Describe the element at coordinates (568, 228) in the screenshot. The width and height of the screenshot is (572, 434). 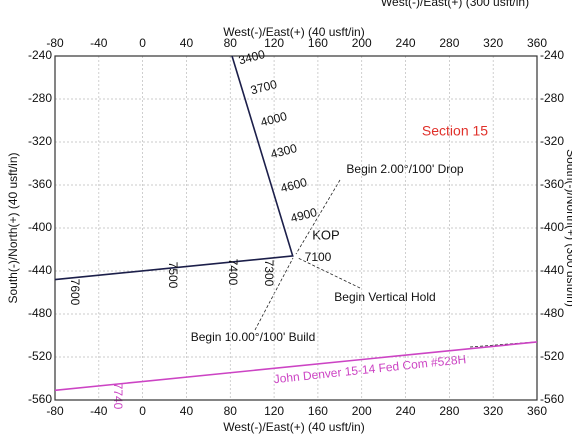
I see `outer-y-label: South(-)/North(+) (300 usft/in)` at that location.